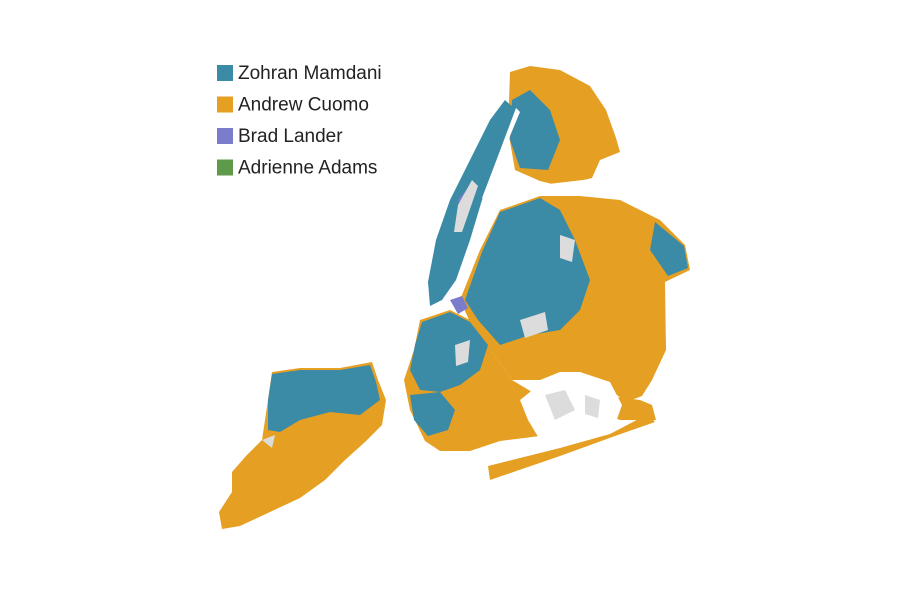 This screenshot has width=900, height=600. Describe the element at coordinates (571, 447) in the screenshot. I see `rockaway` at that location.